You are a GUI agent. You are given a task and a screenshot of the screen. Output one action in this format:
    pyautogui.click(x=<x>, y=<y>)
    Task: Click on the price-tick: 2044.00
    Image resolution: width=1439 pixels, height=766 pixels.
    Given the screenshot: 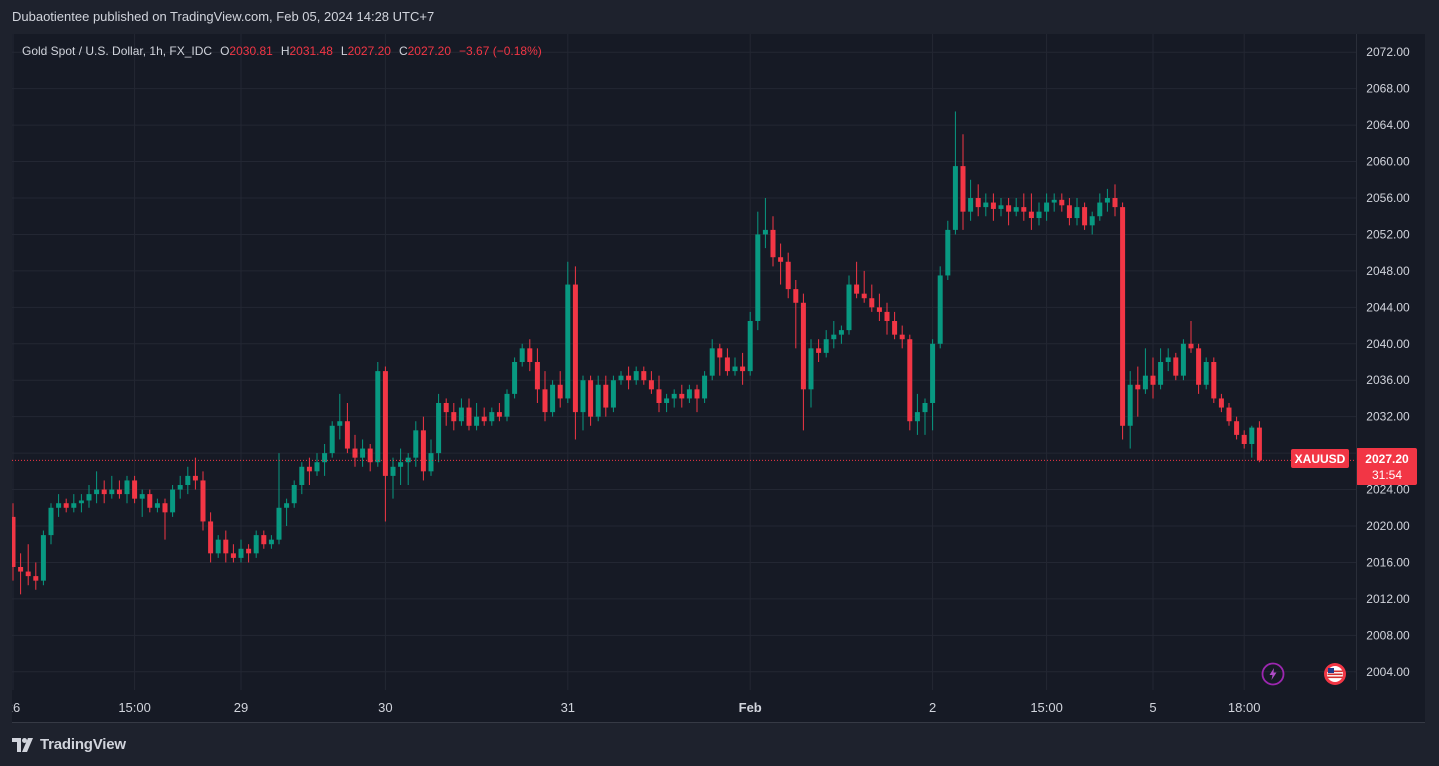 What is the action you would take?
    pyautogui.click(x=1388, y=307)
    